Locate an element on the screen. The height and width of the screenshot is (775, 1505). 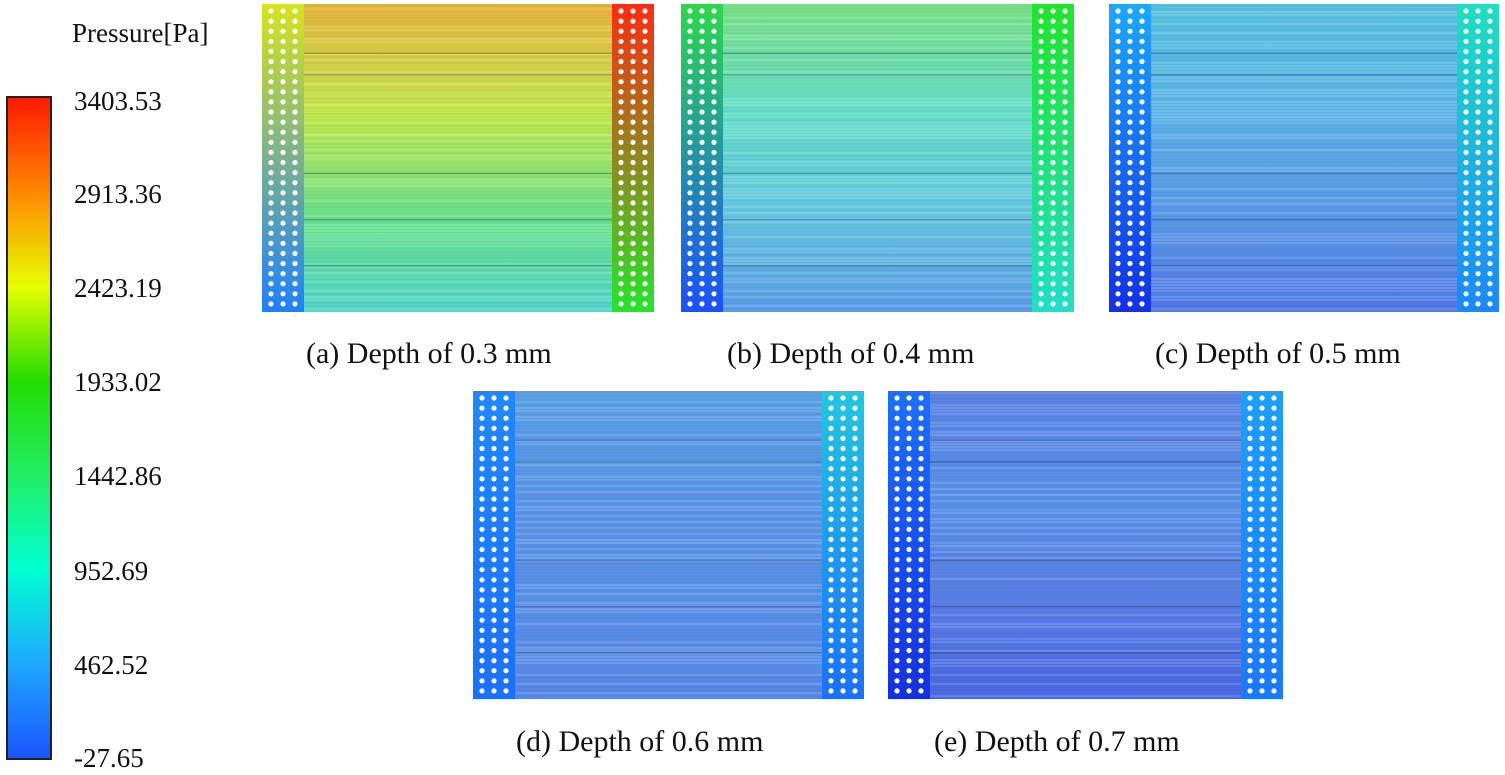
outlet-manifold is located at coordinates (1053, 158).